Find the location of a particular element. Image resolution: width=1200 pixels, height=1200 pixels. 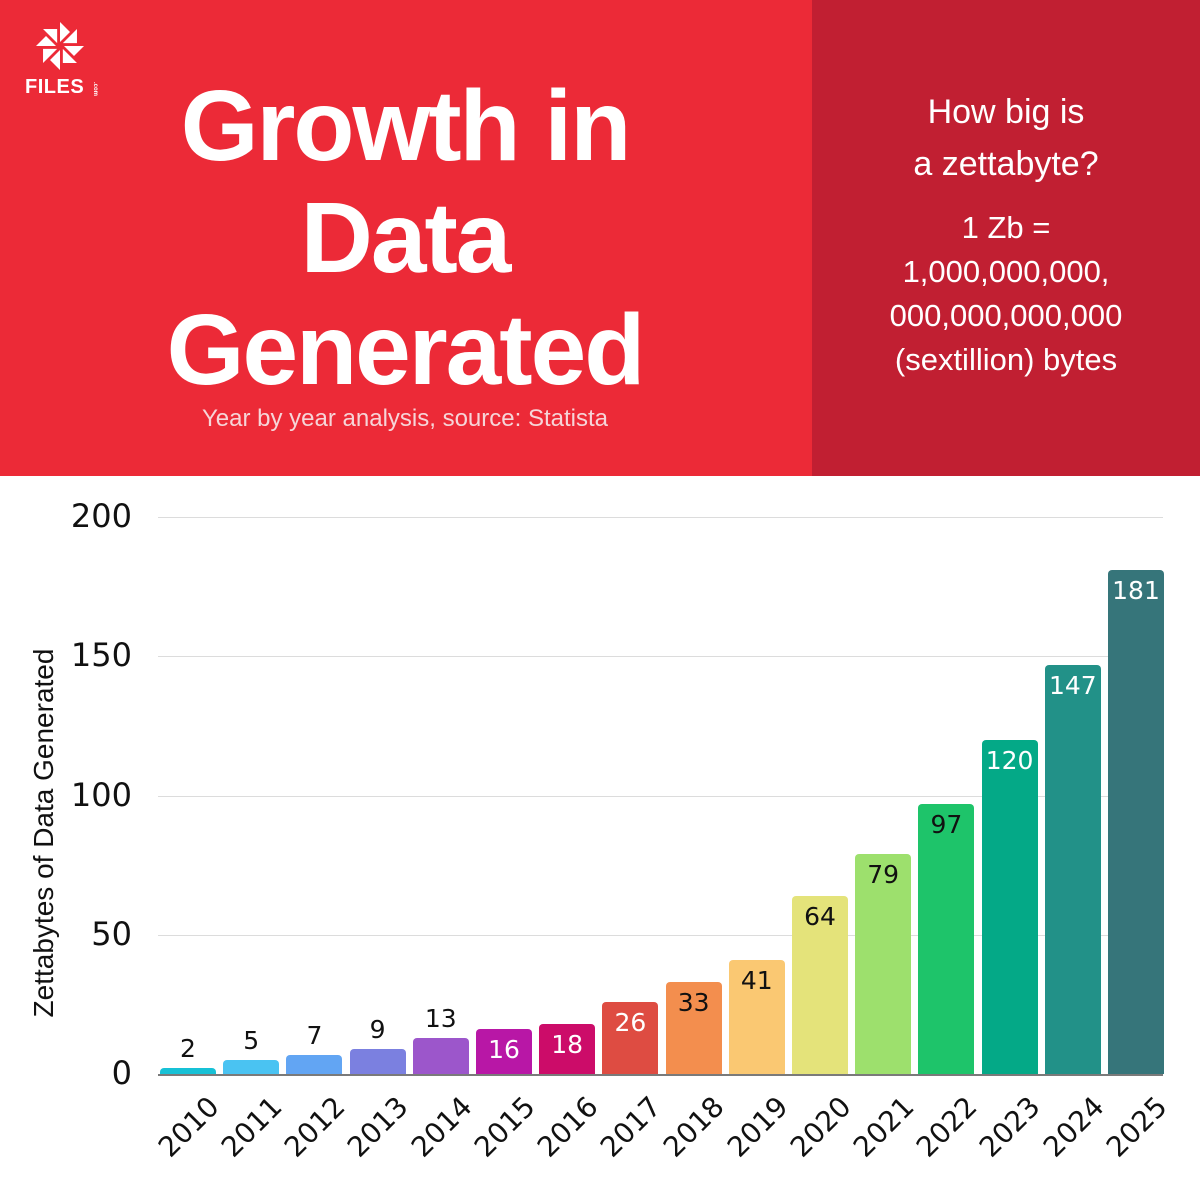

data-label: 147 is located at coordinates (1072, 685).